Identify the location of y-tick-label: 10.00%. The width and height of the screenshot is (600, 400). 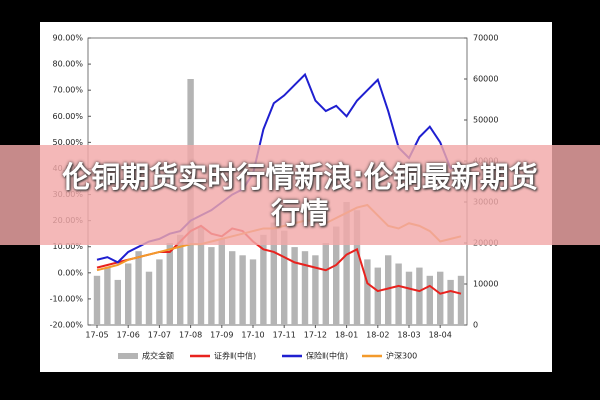
(67, 246).